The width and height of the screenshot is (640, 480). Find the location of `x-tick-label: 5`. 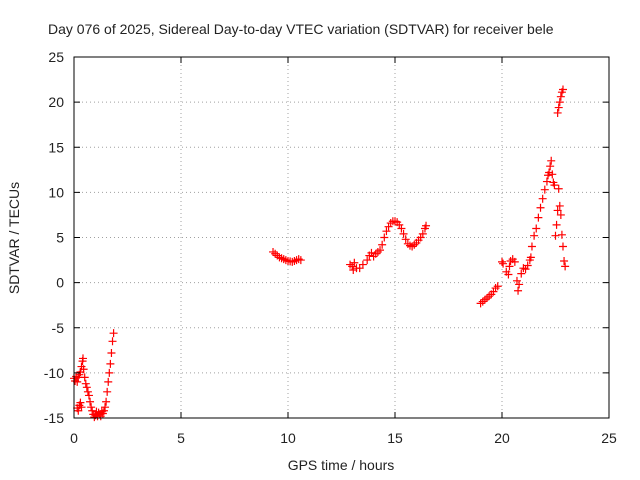

x-tick-label: 5 is located at coordinates (181, 438).